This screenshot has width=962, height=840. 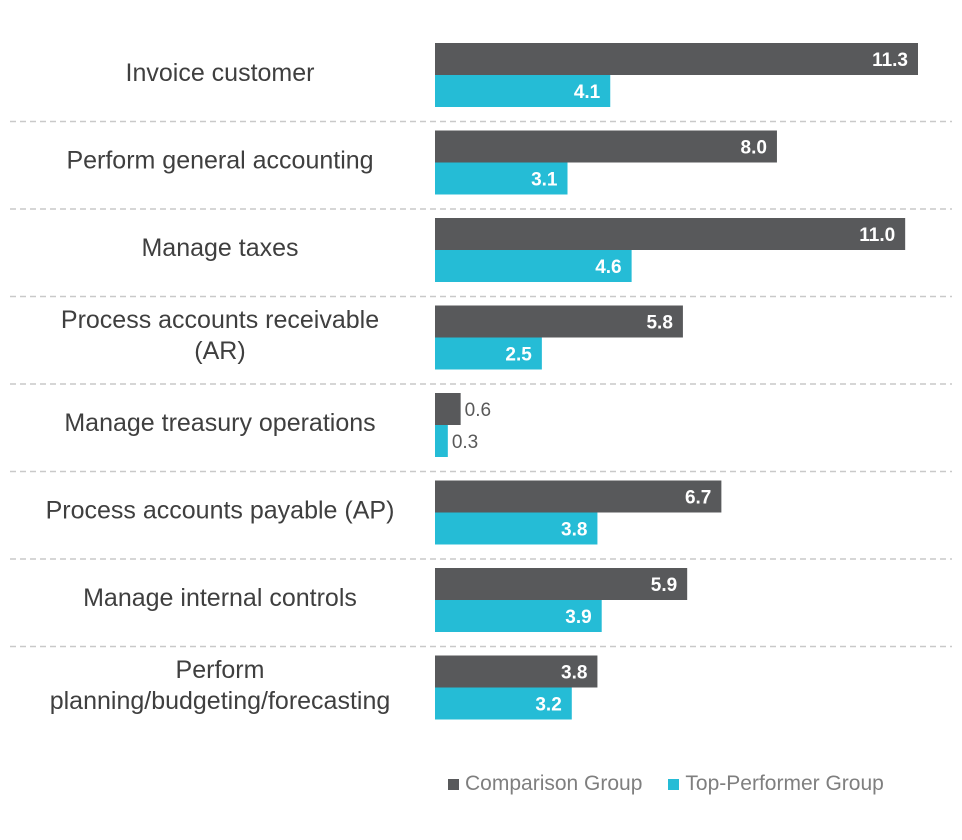 What do you see at coordinates (465, 442) in the screenshot?
I see `value-label-top-performer: 0.3` at bounding box center [465, 442].